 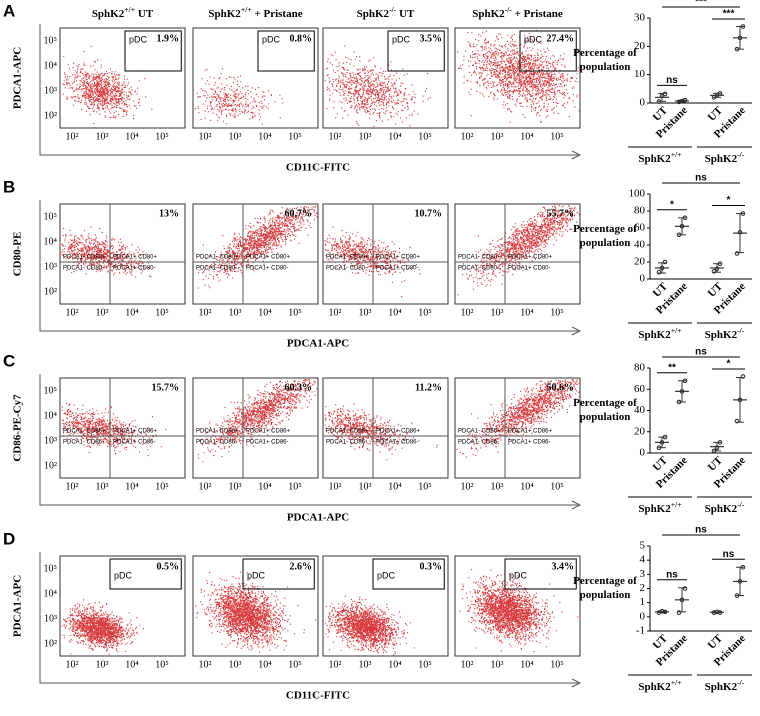 I want to click on gate-percent: 0.3%, so click(x=431, y=566).